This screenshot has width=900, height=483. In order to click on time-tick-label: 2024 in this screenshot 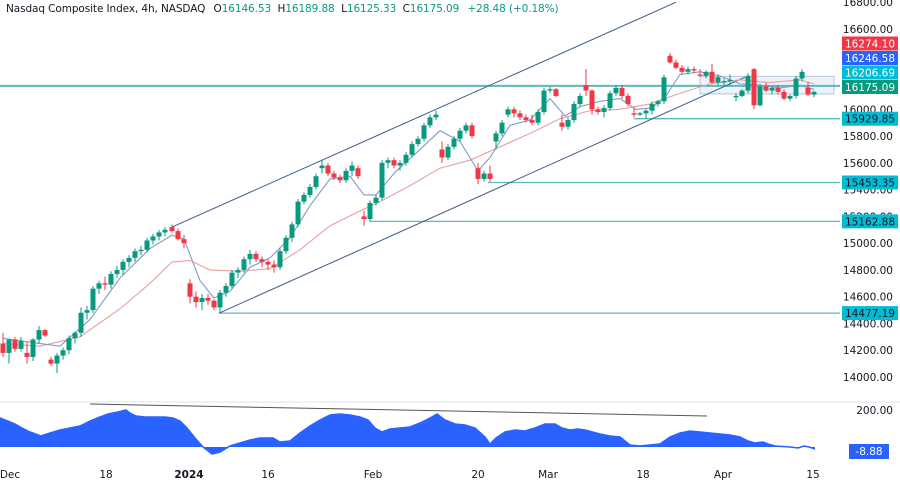, I will do `click(188, 475)`.